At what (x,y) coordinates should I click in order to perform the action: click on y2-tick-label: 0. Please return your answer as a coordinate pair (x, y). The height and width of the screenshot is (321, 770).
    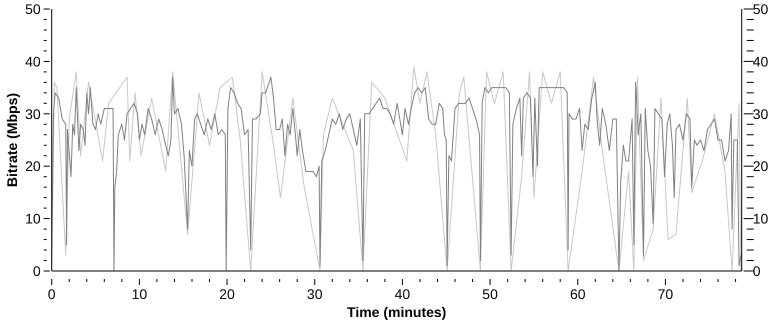
    Looking at the image, I should click on (756, 271).